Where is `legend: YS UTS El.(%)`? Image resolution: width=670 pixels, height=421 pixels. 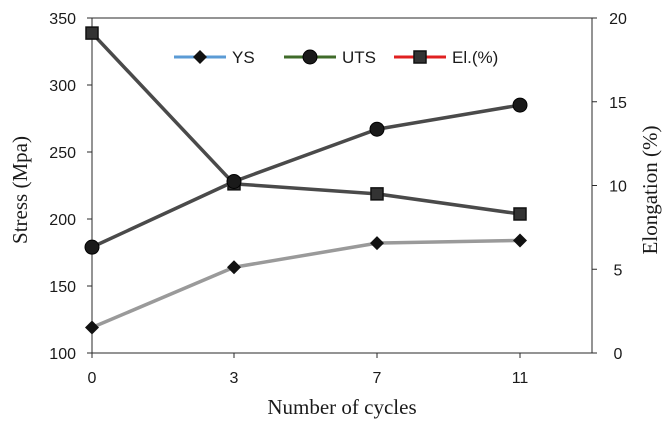 legend: YS UTS El.(%) is located at coordinates (336, 57).